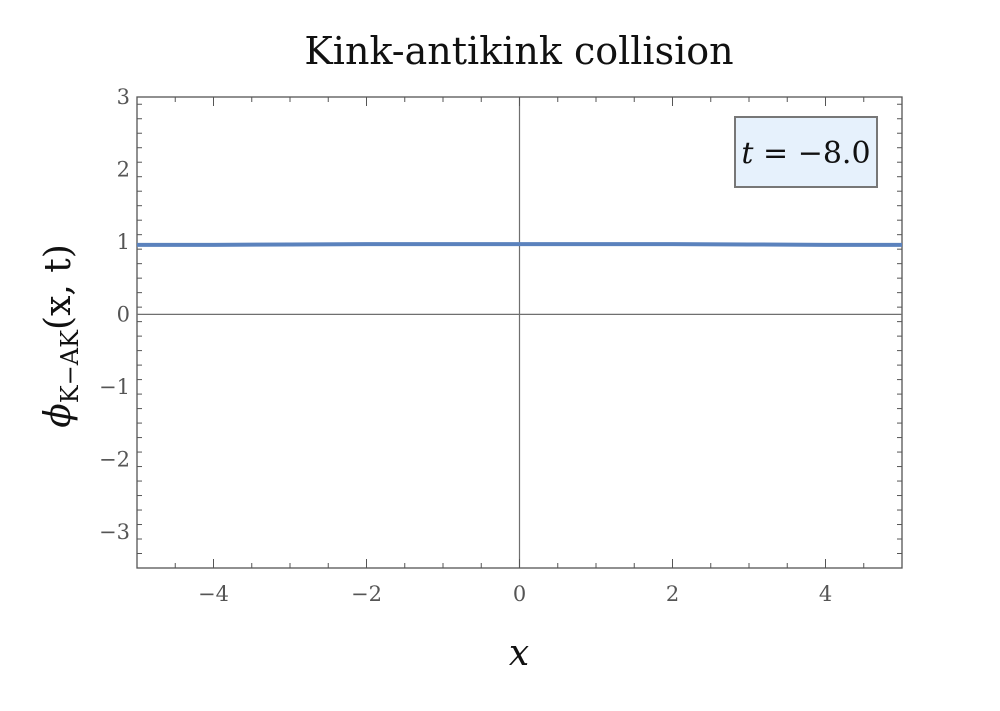 The width and height of the screenshot is (1000, 711). What do you see at coordinates (114, 387) in the screenshot?
I see `y-tick-label: −1` at bounding box center [114, 387].